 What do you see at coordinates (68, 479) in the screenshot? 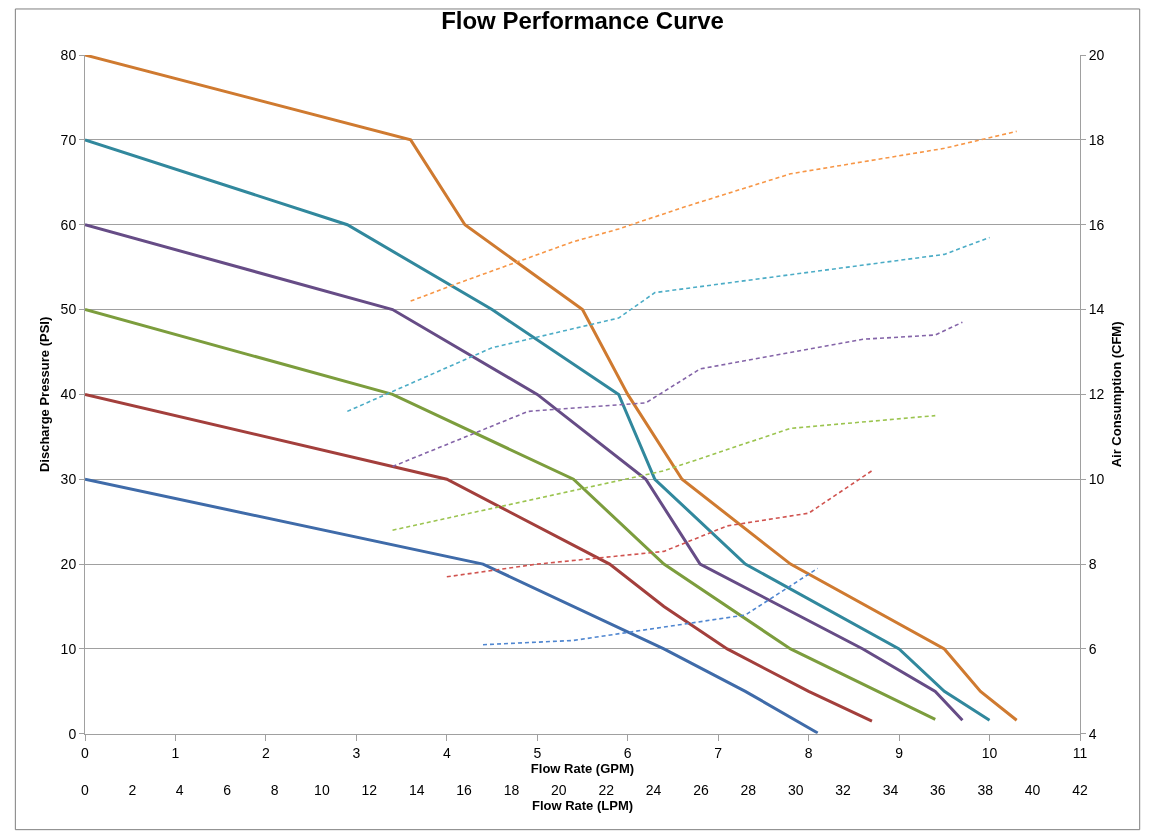
I see `y-tick-label: 30` at bounding box center [68, 479].